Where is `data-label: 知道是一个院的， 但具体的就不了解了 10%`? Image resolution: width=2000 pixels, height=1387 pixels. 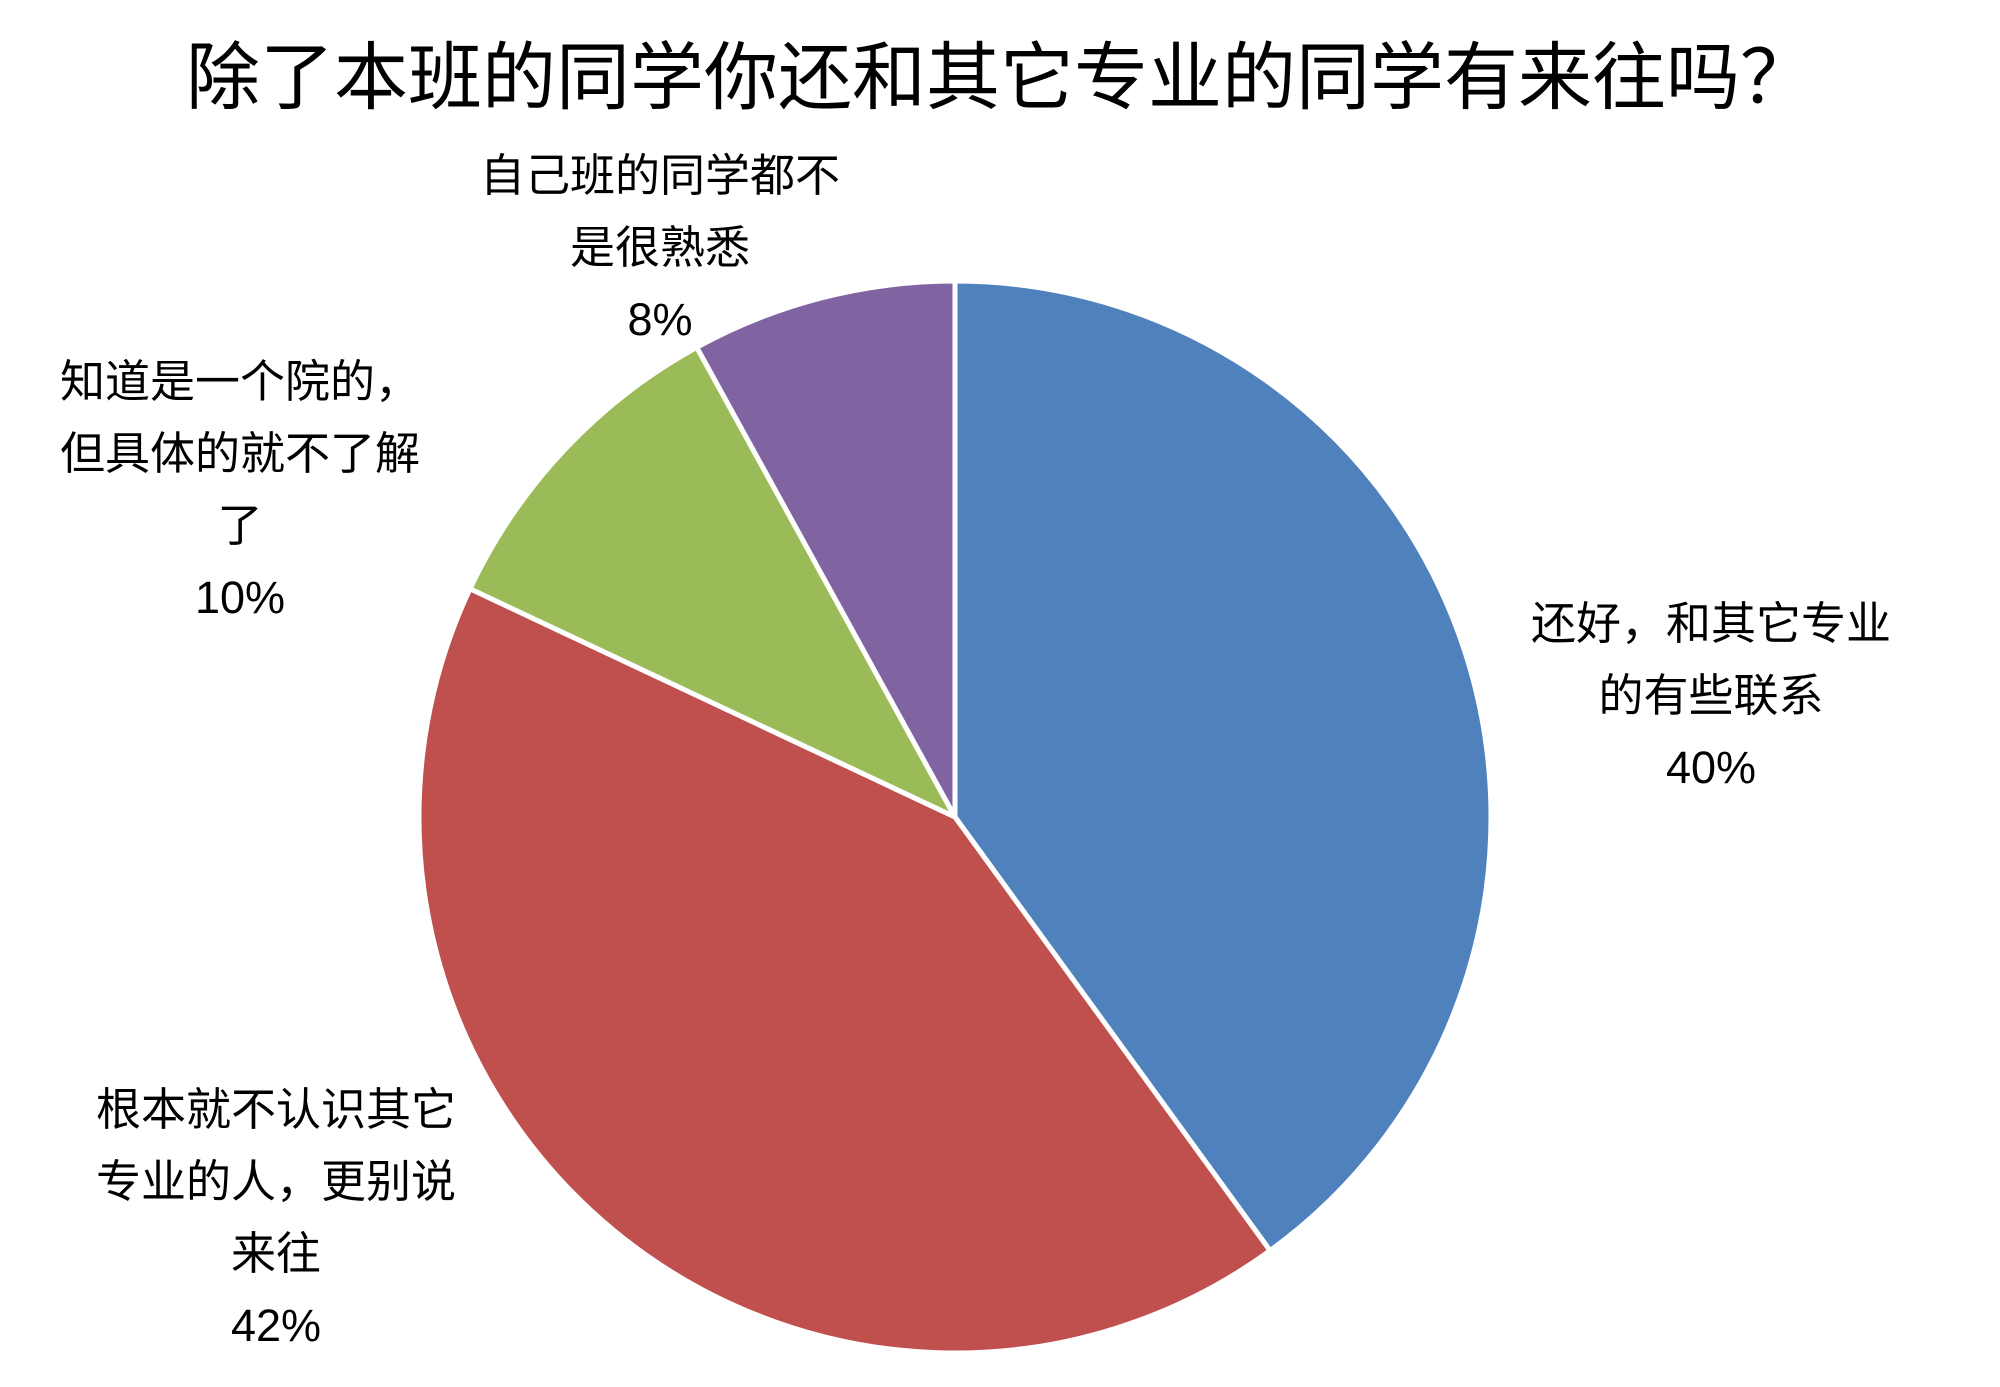 data-label: 知道是一个院的， 但具体的就不了解了 10% is located at coordinates (240, 490).